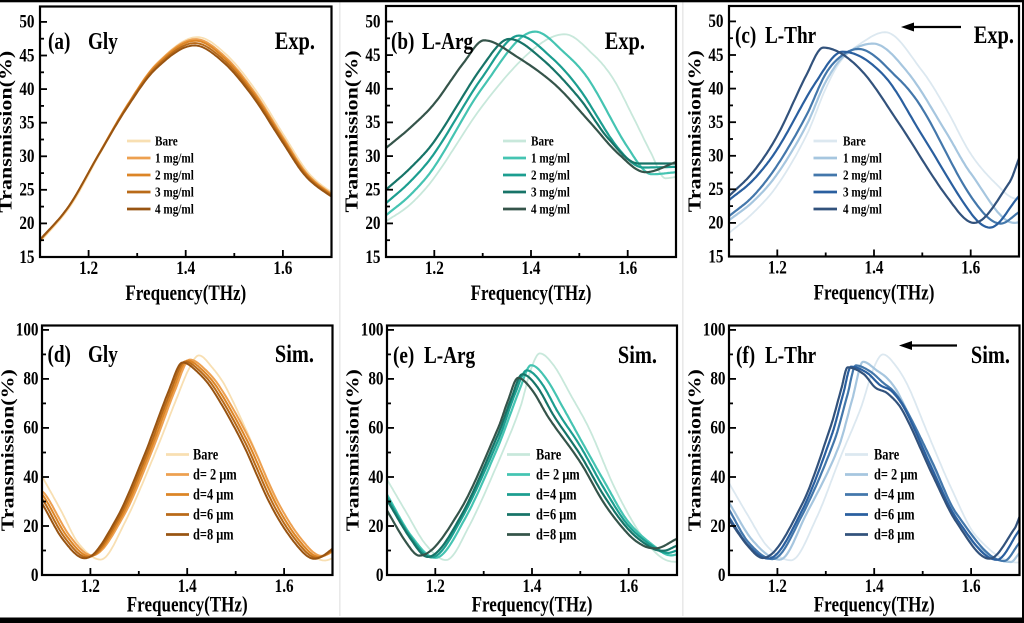  What do you see at coordinates (59, 41) in the screenshot?
I see `svg-text: (a)` at bounding box center [59, 41].